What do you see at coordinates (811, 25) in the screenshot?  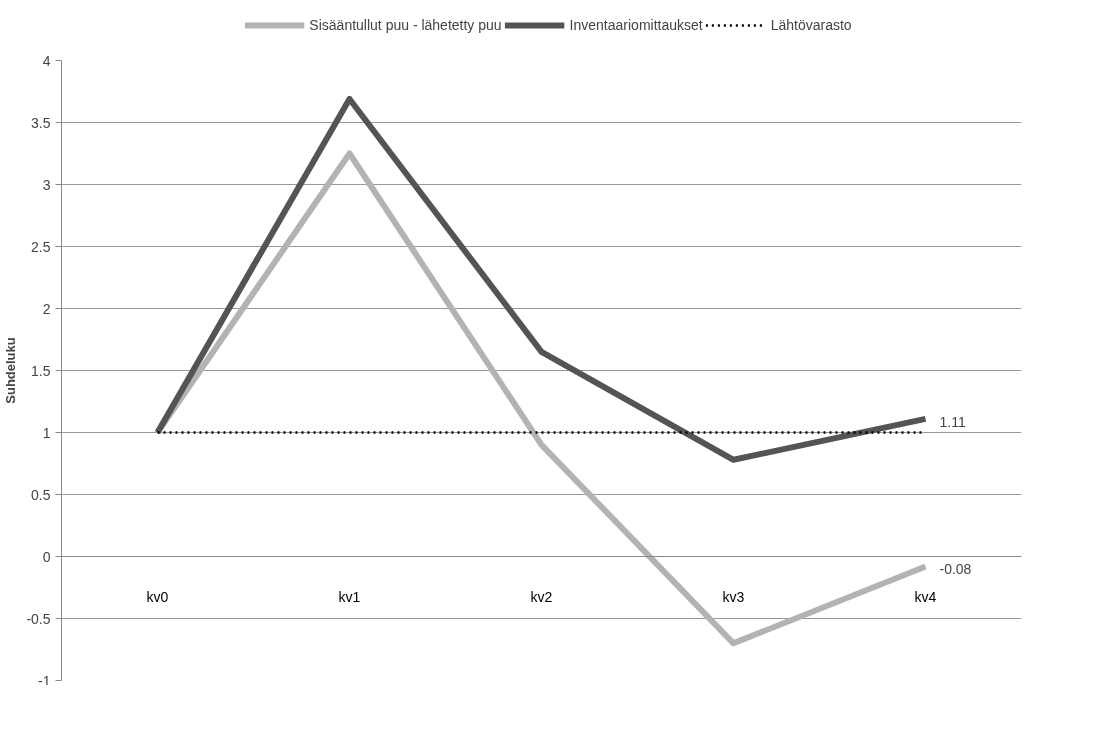 I see `legend-label: Lähtövarasto` at bounding box center [811, 25].